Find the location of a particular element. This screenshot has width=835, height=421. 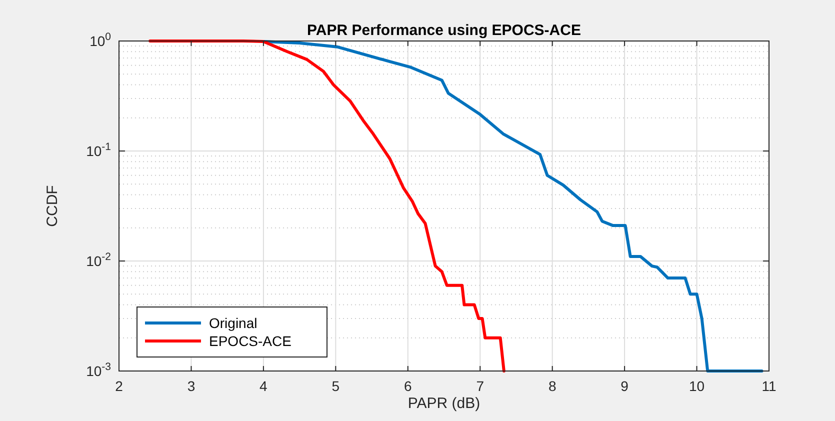

x-axis-title: PAPR (dB) is located at coordinates (444, 403).